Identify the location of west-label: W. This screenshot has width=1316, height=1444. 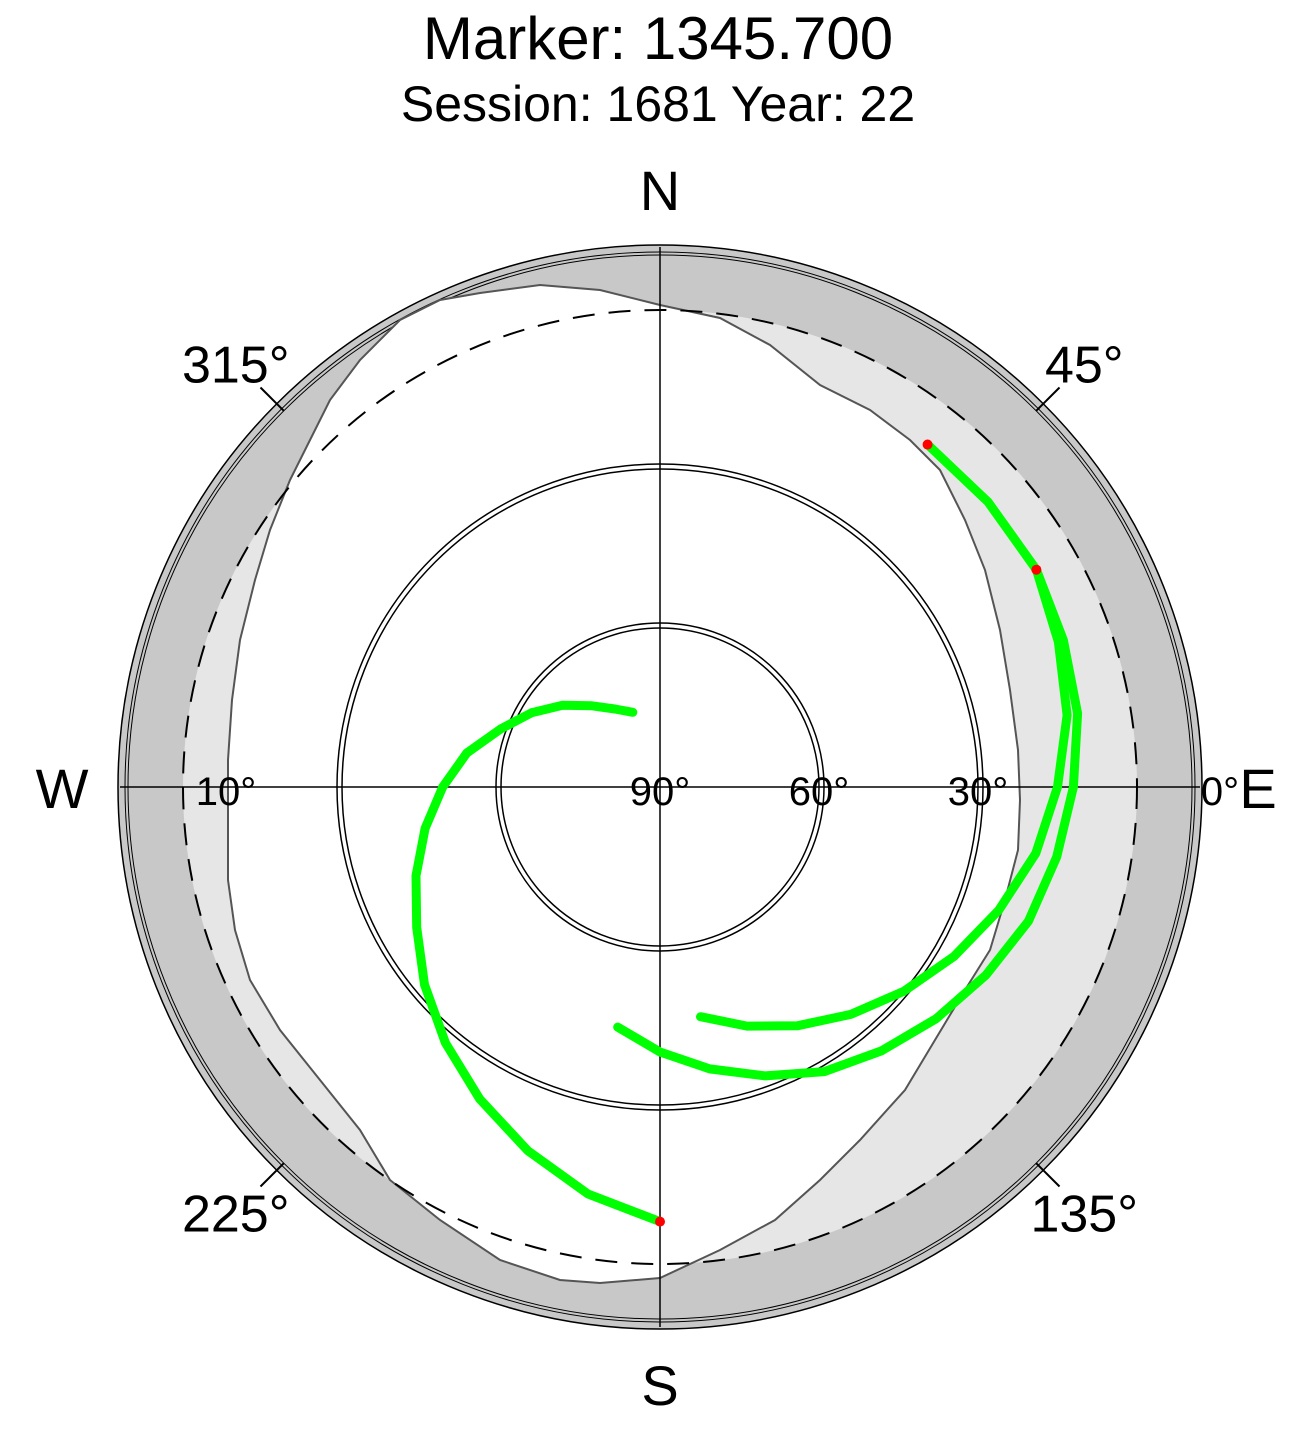
(62, 788).